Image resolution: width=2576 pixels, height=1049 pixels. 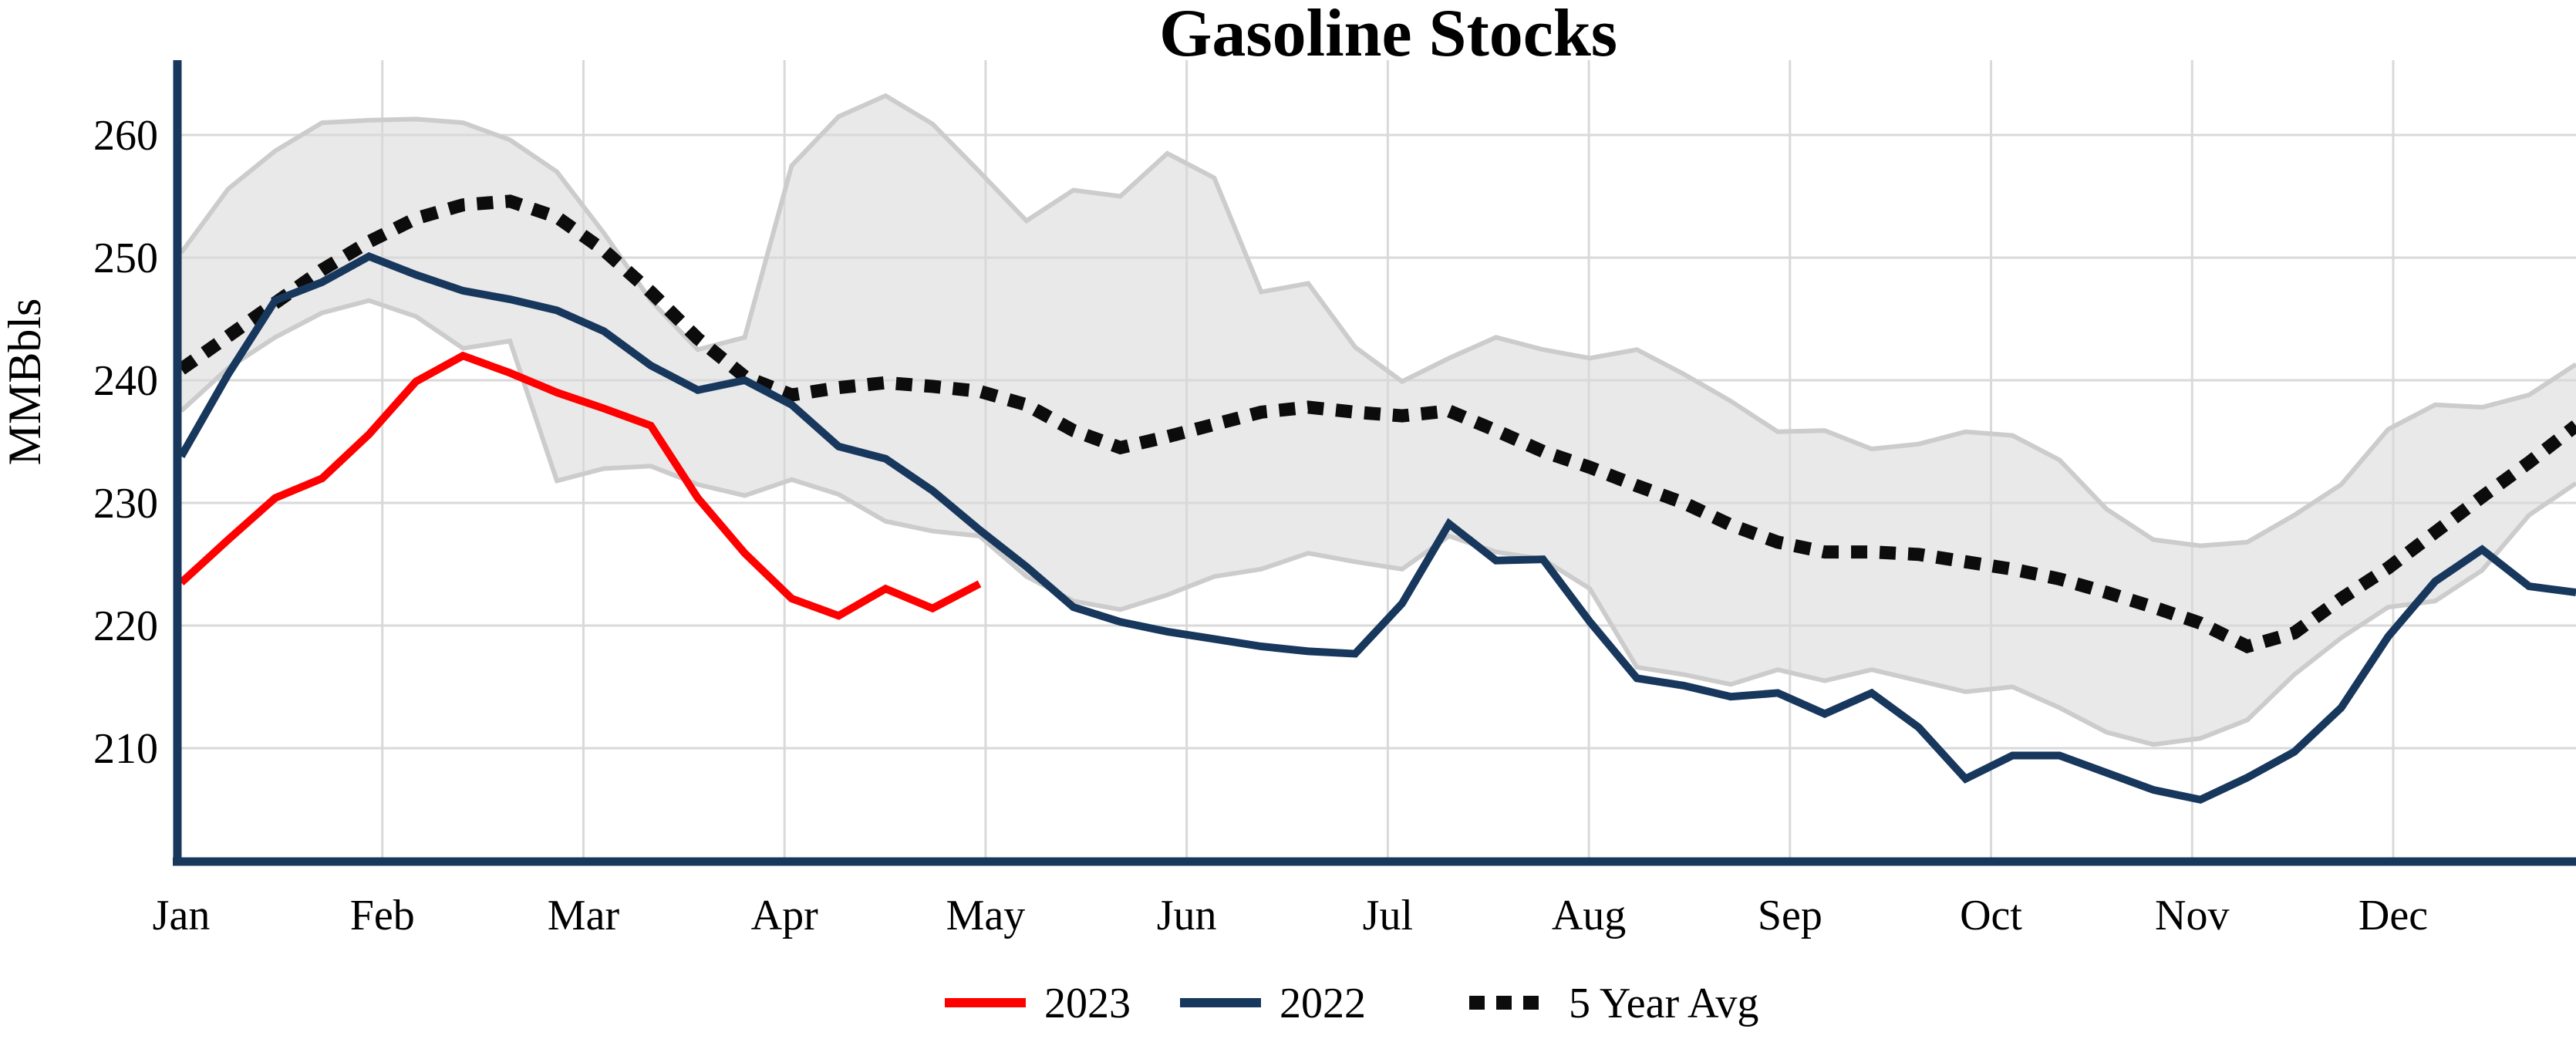 I want to click on x-tick-label-nov: Nov, so click(x=2192, y=915).